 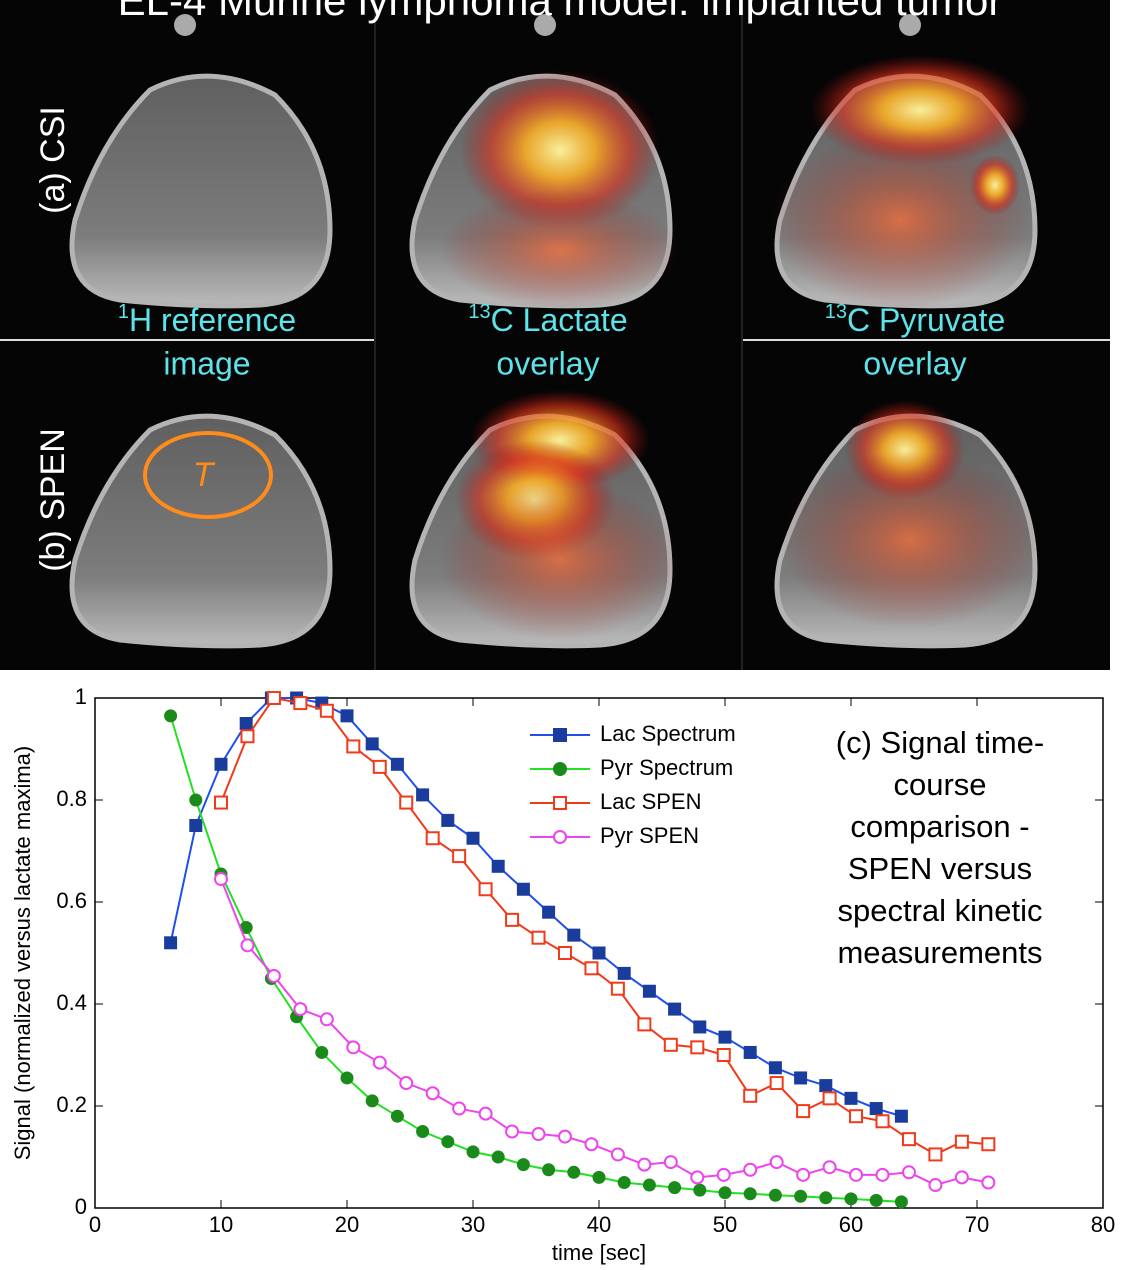 What do you see at coordinates (212, 320) in the screenshot?
I see `caption-text: H reference` at bounding box center [212, 320].